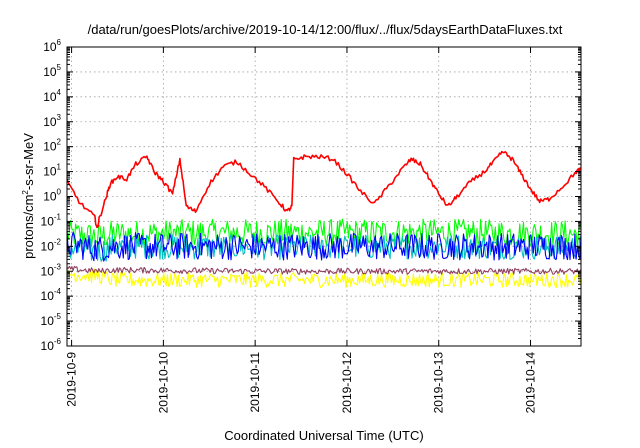 This screenshot has height=448, width=640. What do you see at coordinates (51, 295) in the screenshot?
I see `y-tick-label: 10⁻⁴` at bounding box center [51, 295].